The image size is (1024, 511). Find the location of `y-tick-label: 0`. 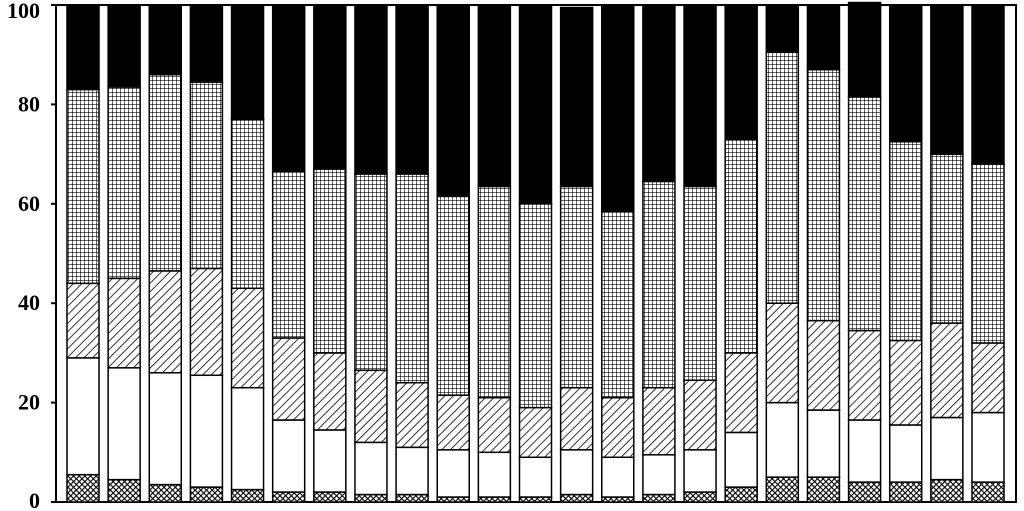

y-tick-label: 0 is located at coordinates (34, 499).